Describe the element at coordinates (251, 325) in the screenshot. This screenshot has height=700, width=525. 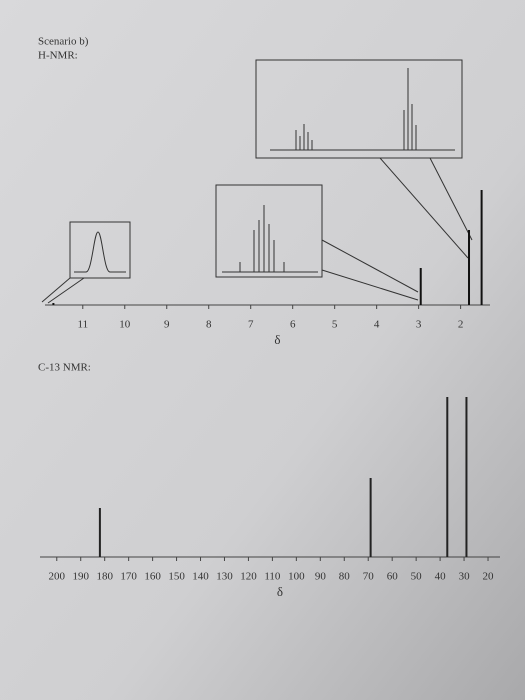
I see `x-tick-label: 7` at that location.